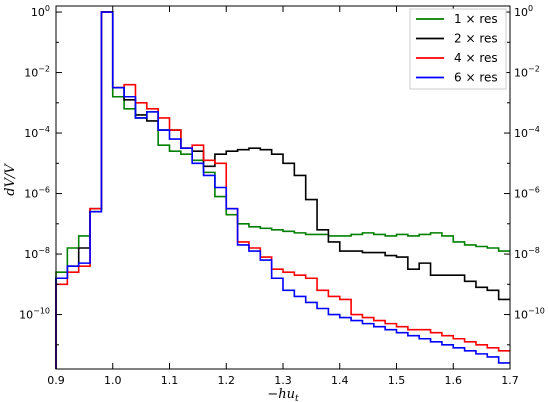  Describe the element at coordinates (476, 39) in the screenshot. I see `legend-label-2: 2 × res` at that location.